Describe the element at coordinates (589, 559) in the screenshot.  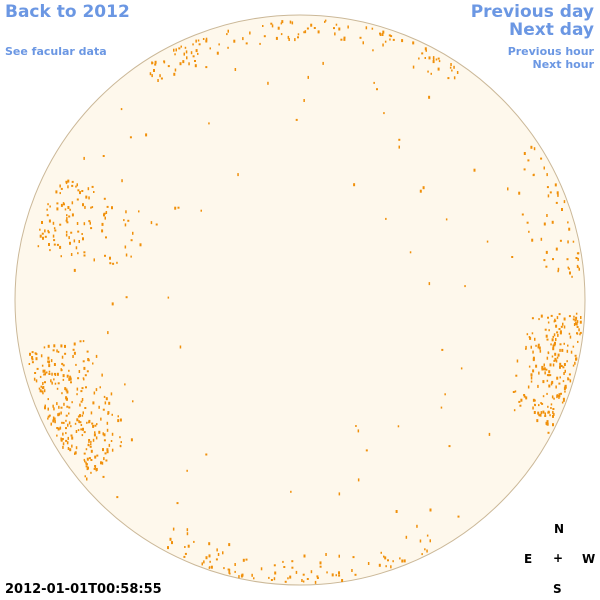
I see `compass-west: W` at that location.